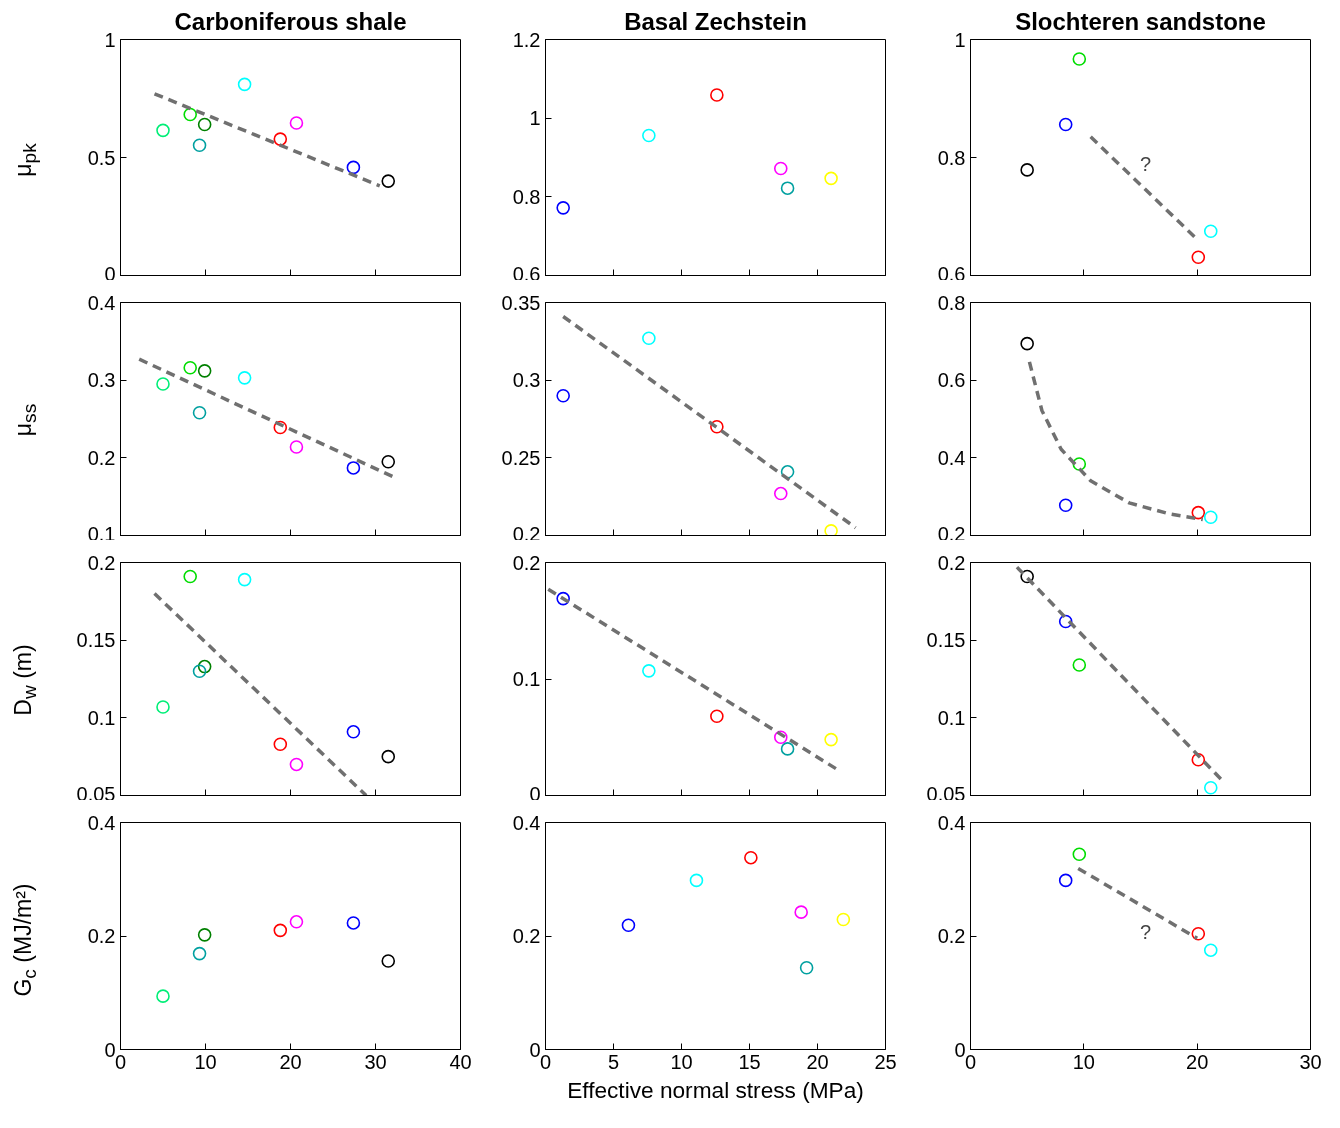  Describe the element at coordinates (1140, 21) in the screenshot. I see `chart-title: Slochteren sandstone` at that location.